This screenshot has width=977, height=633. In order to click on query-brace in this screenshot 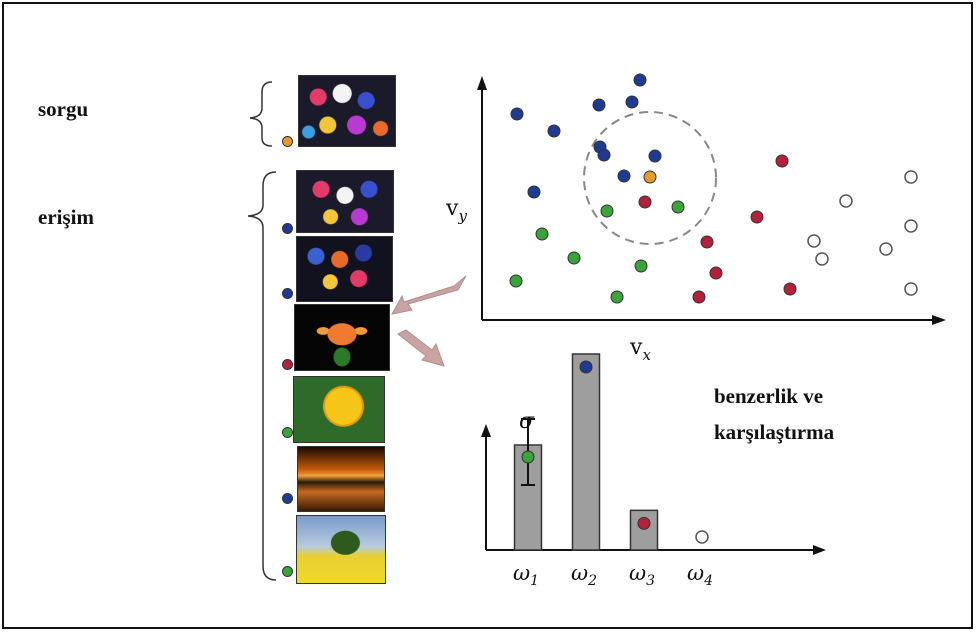, I will do `click(261, 114)`.